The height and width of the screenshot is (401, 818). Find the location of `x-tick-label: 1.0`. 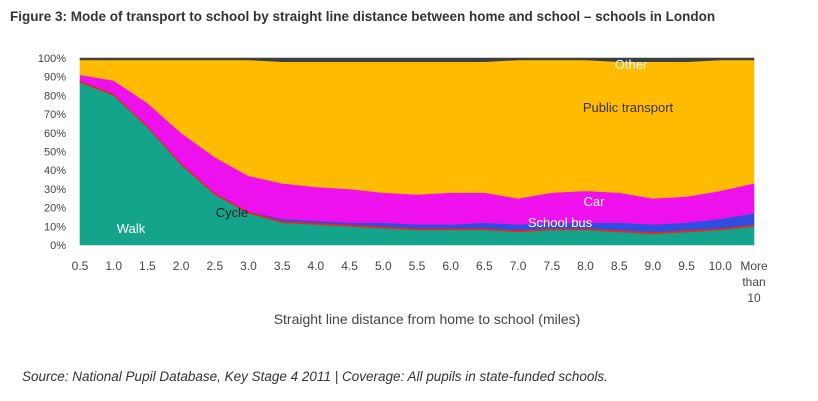

x-tick-label: 1.0 is located at coordinates (113, 266).